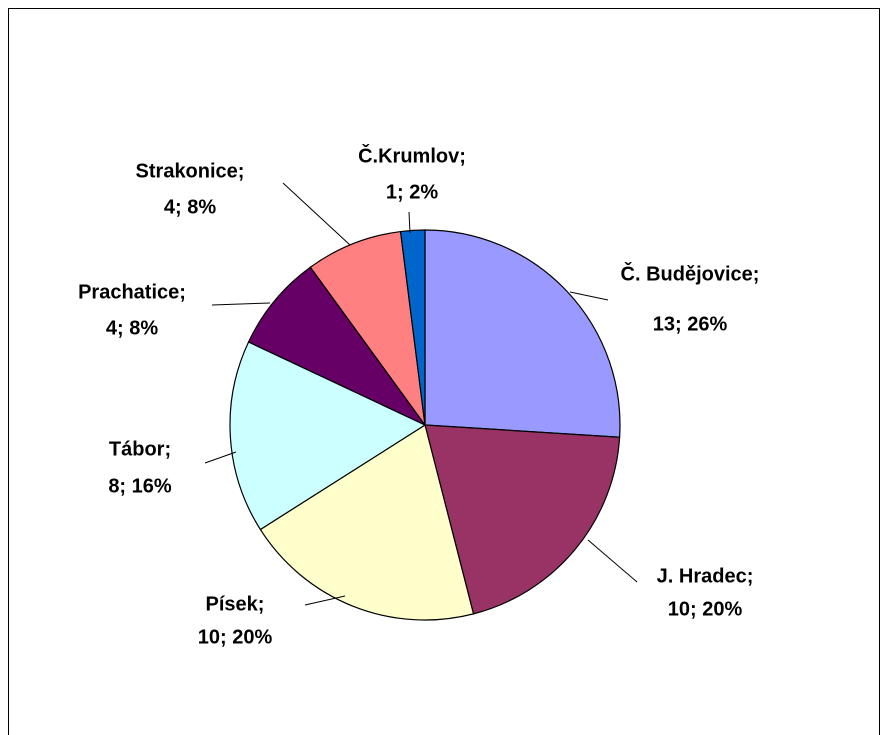 This screenshot has height=735, width=887. What do you see at coordinates (140, 486) in the screenshot?
I see `value-label: 8; 16%` at bounding box center [140, 486].